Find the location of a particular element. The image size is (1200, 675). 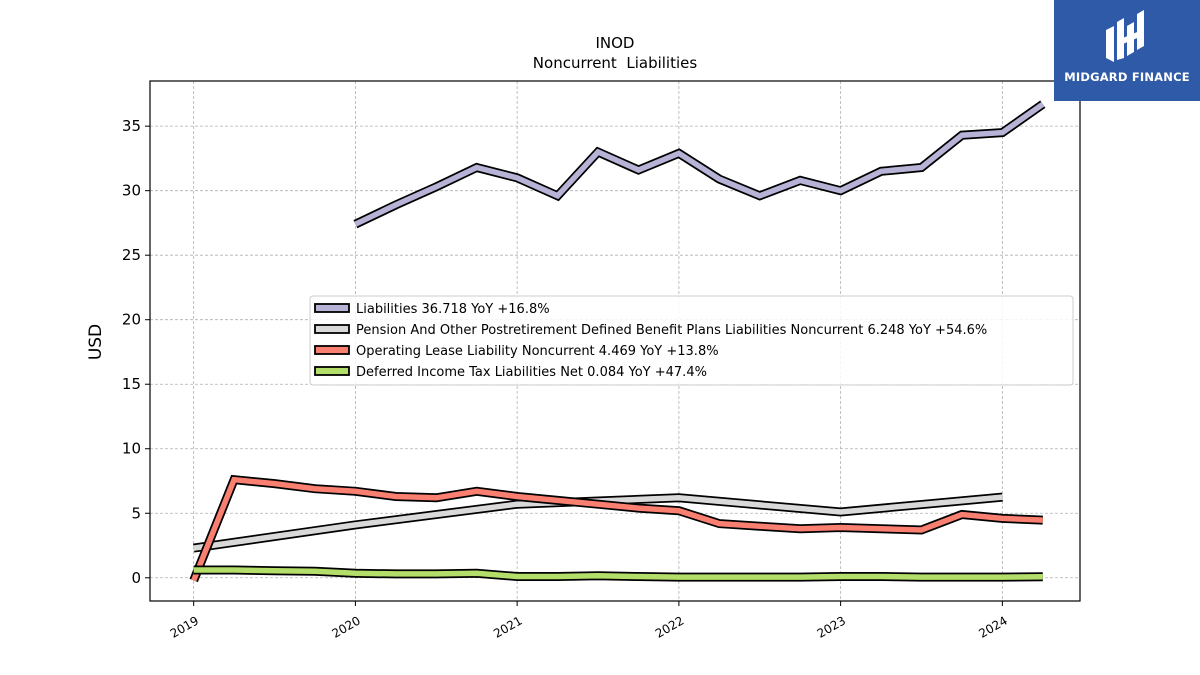

chart-subtitle: Noncurrent Liabilities is located at coordinates (615, 63).